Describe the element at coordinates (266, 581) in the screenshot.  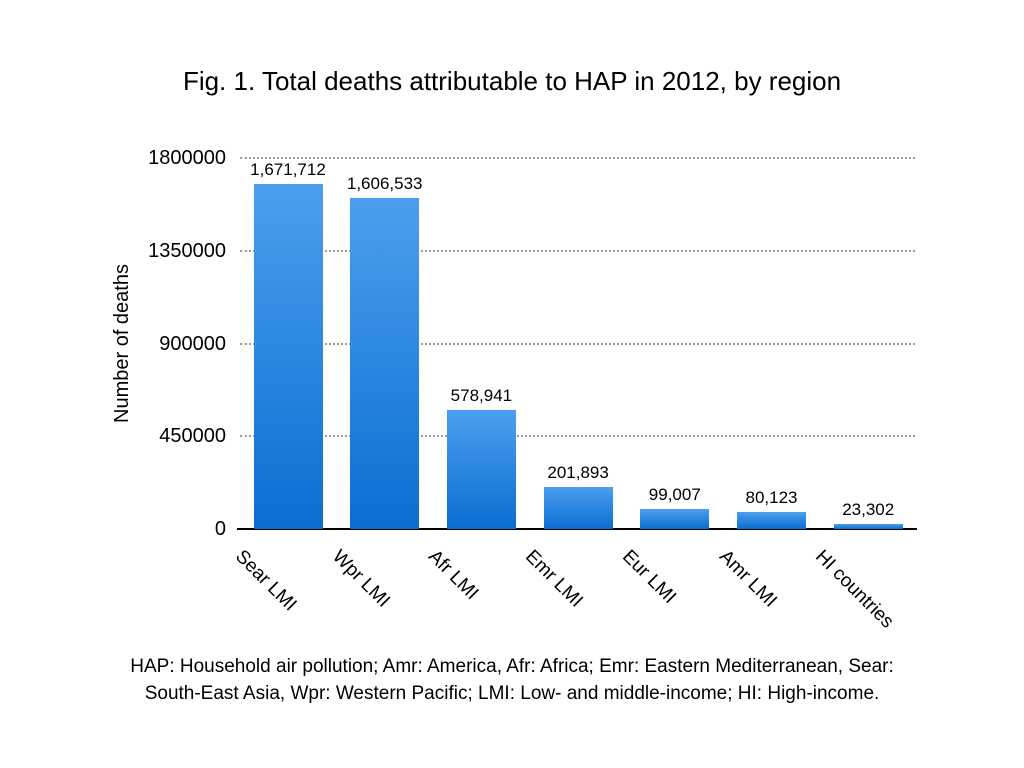
I see `x-tick-label: Sear LMI` at that location.